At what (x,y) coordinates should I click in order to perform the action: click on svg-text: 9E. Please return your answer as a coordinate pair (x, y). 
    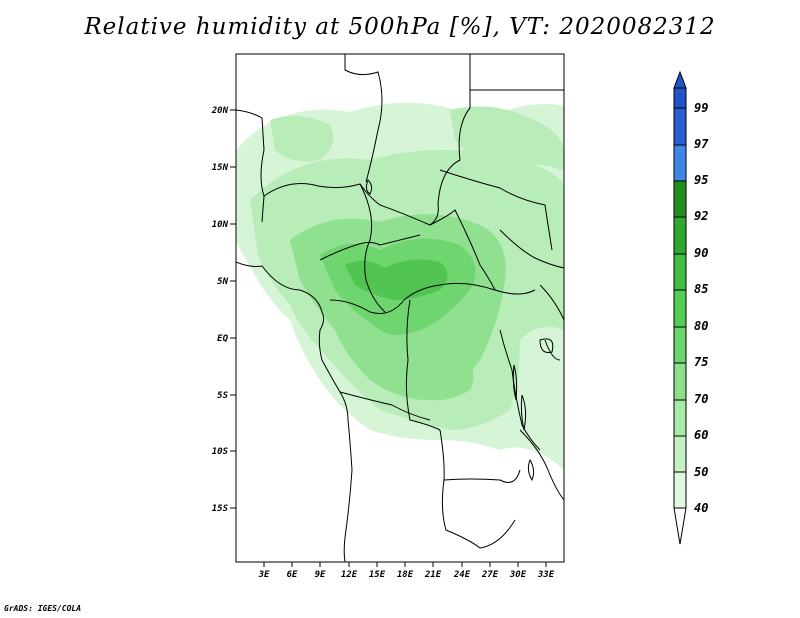
    Looking at the image, I should click on (320, 575).